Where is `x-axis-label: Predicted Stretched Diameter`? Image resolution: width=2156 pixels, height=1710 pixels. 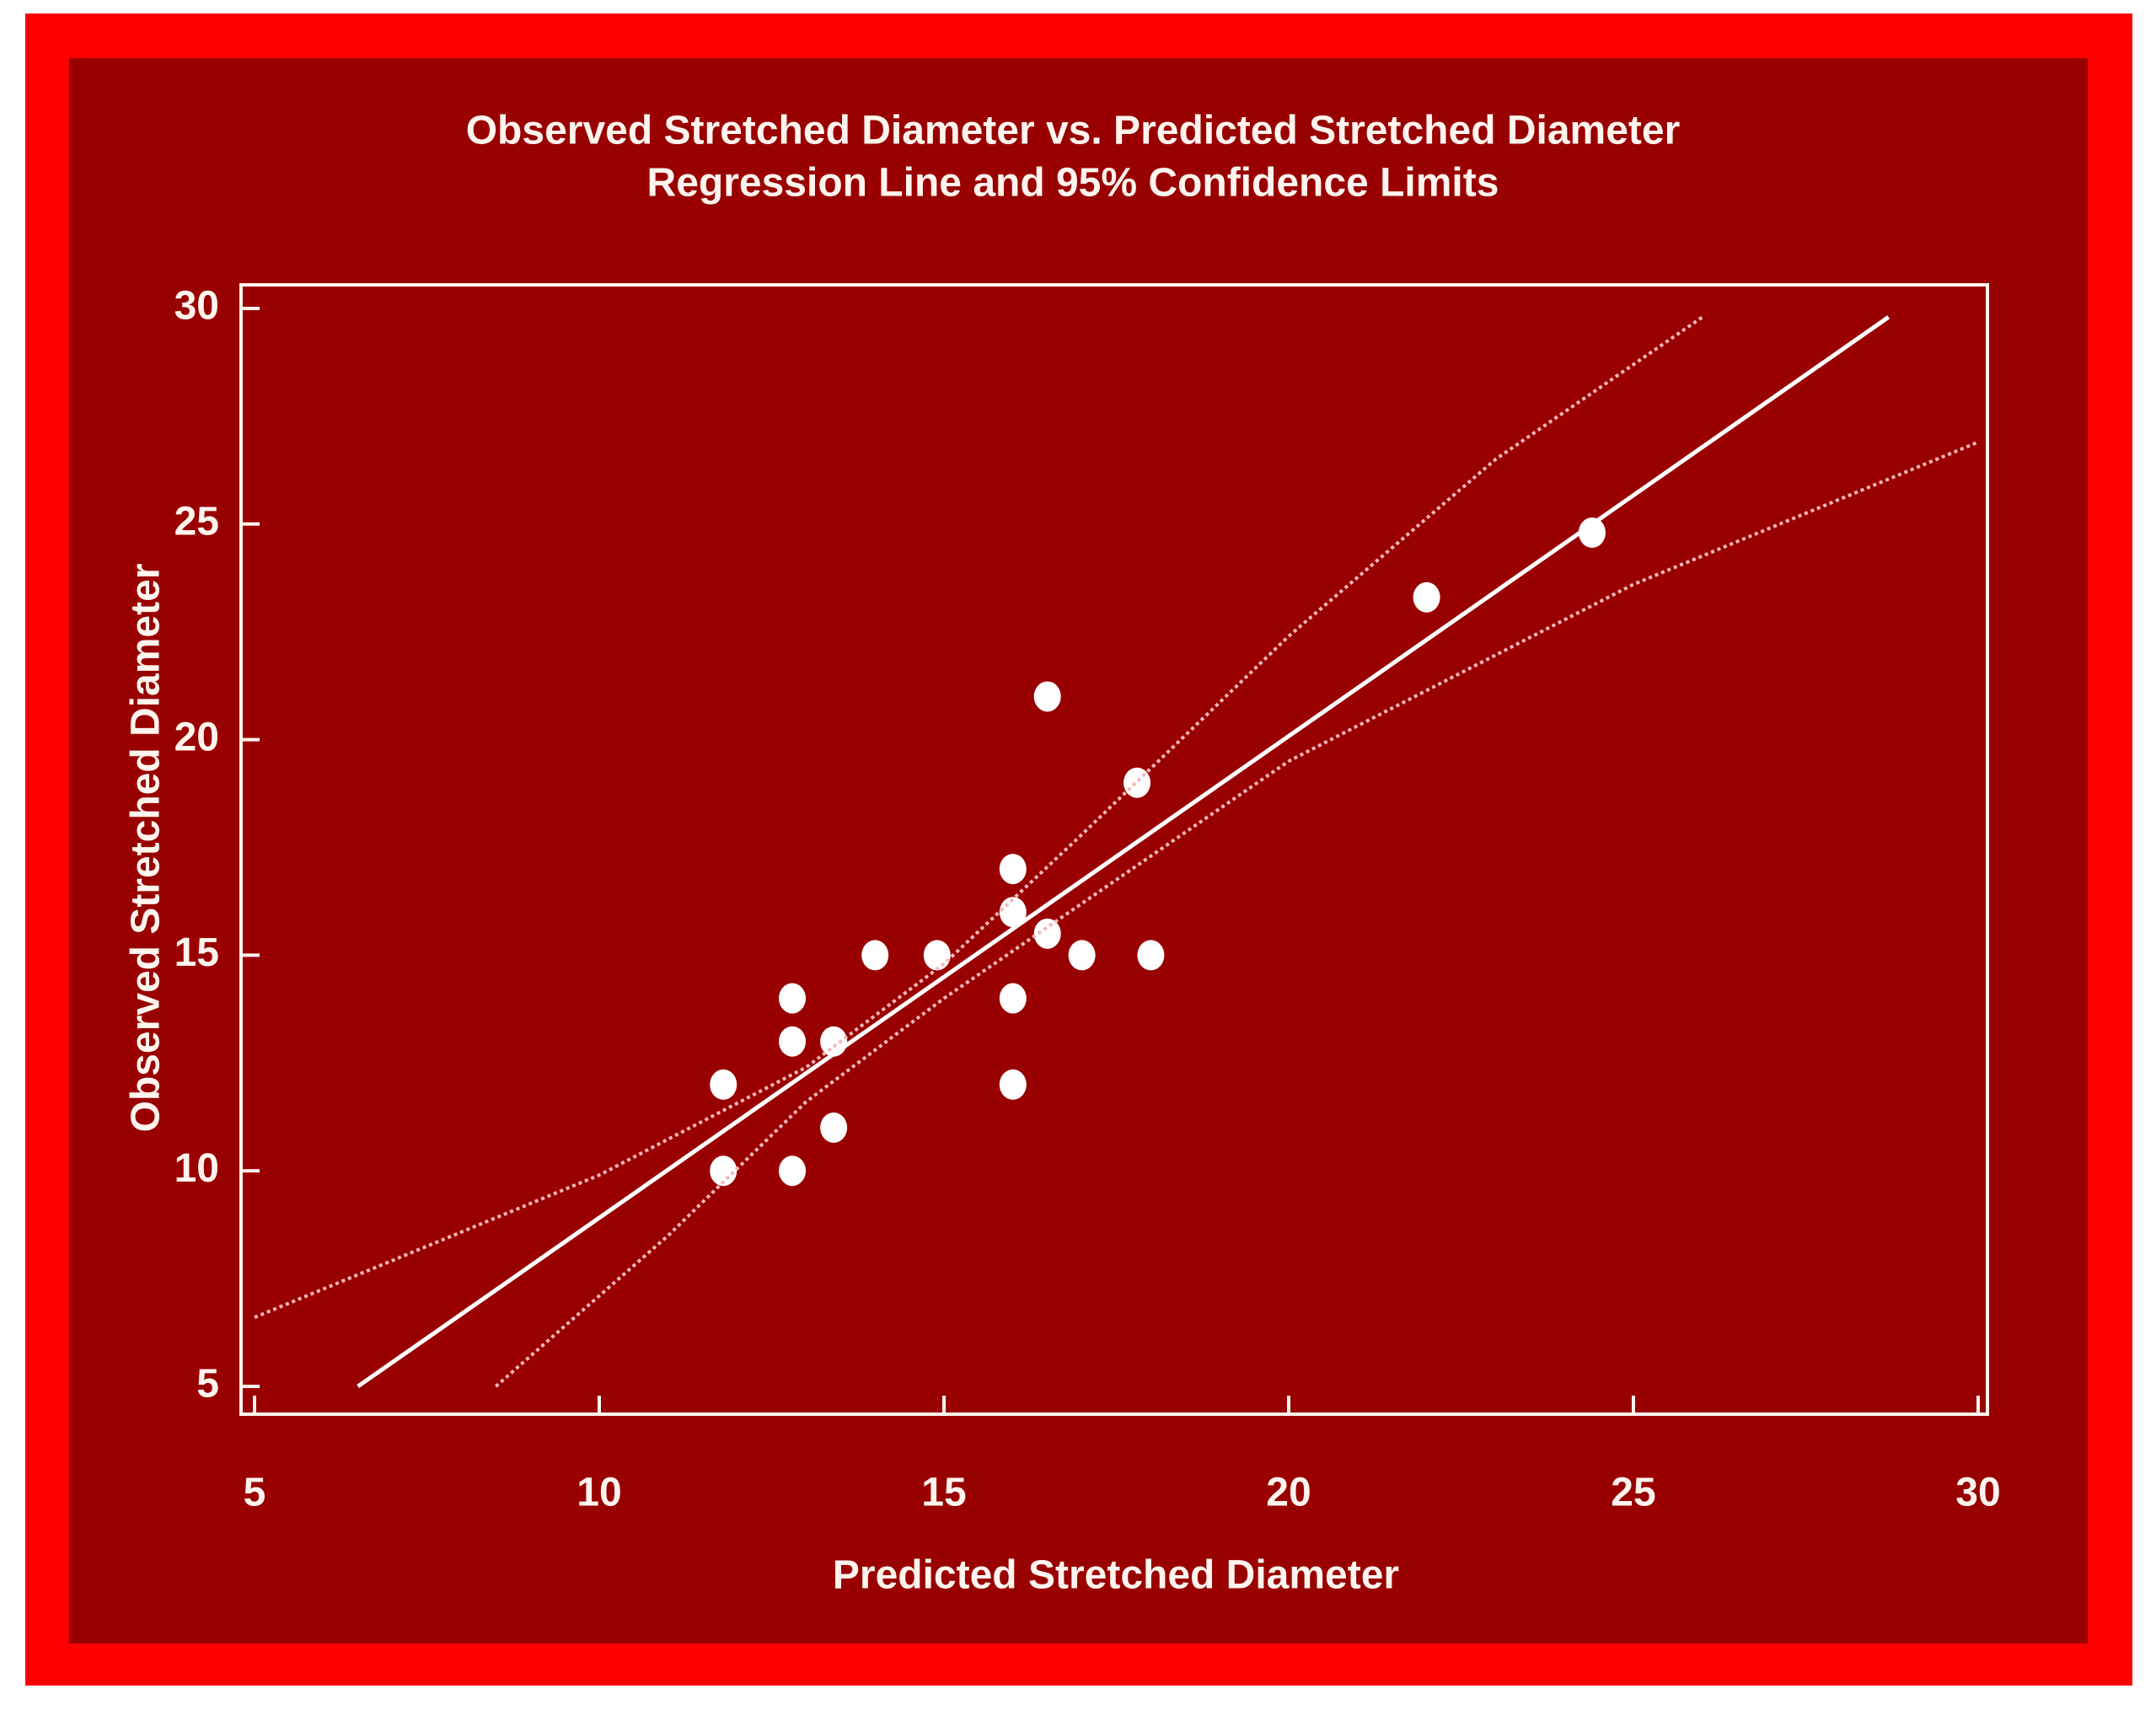
x-axis-label: Predicted Stretched Diameter is located at coordinates (1116, 1576).